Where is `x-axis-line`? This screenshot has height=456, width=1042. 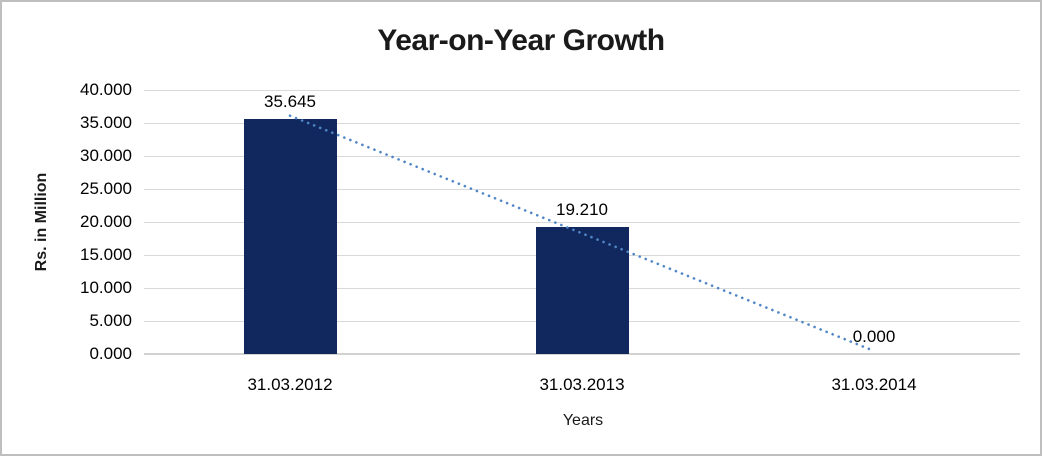 x-axis-line is located at coordinates (582, 354).